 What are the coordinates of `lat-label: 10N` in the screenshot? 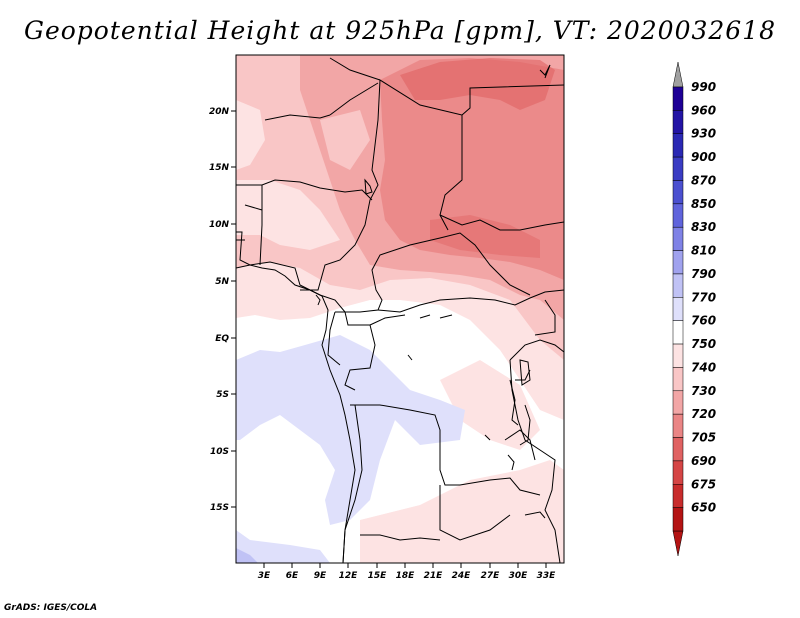 It's located at (219, 225).